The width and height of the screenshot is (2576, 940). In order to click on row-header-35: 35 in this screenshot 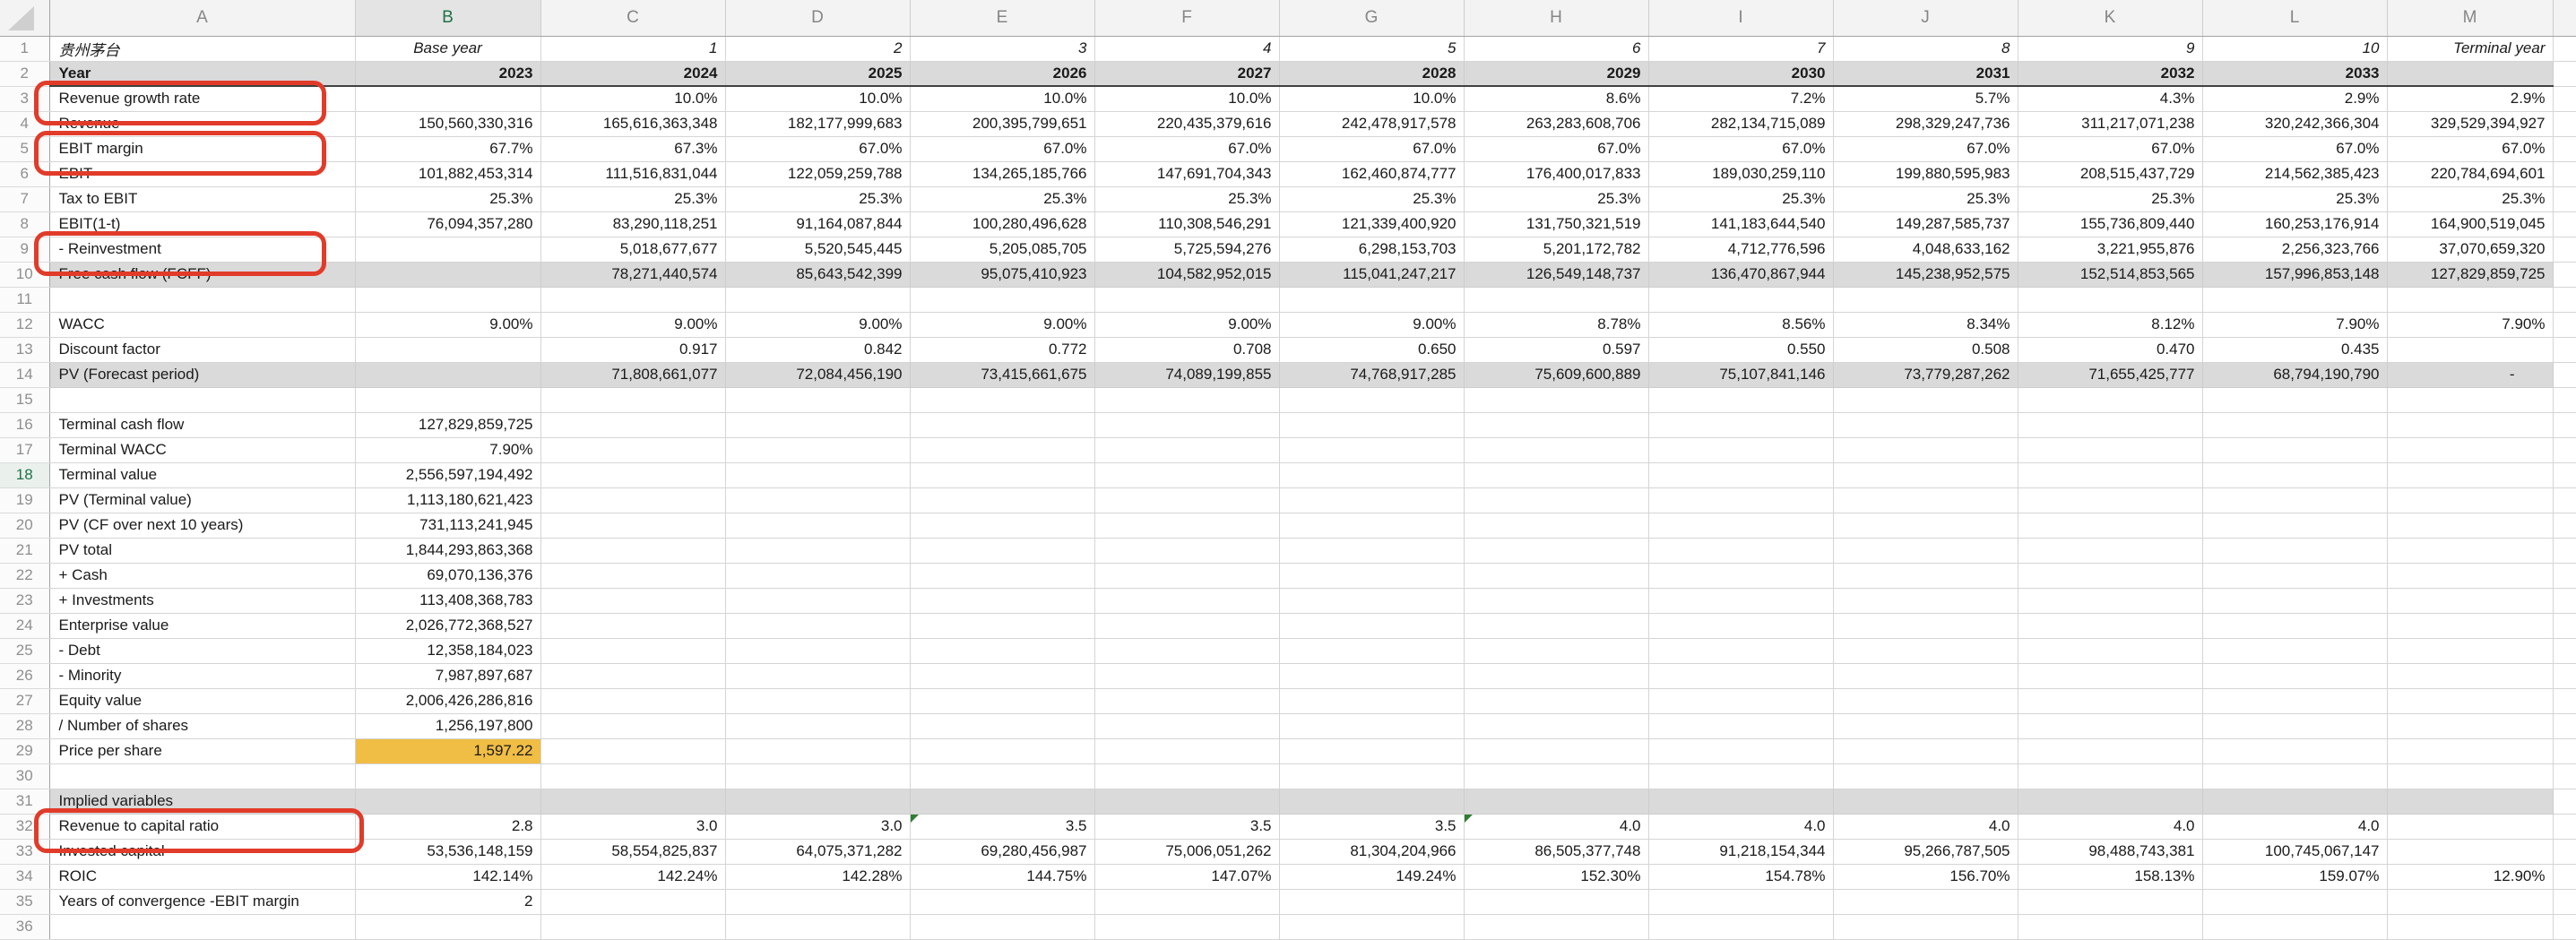, I will do `click(25, 902)`.